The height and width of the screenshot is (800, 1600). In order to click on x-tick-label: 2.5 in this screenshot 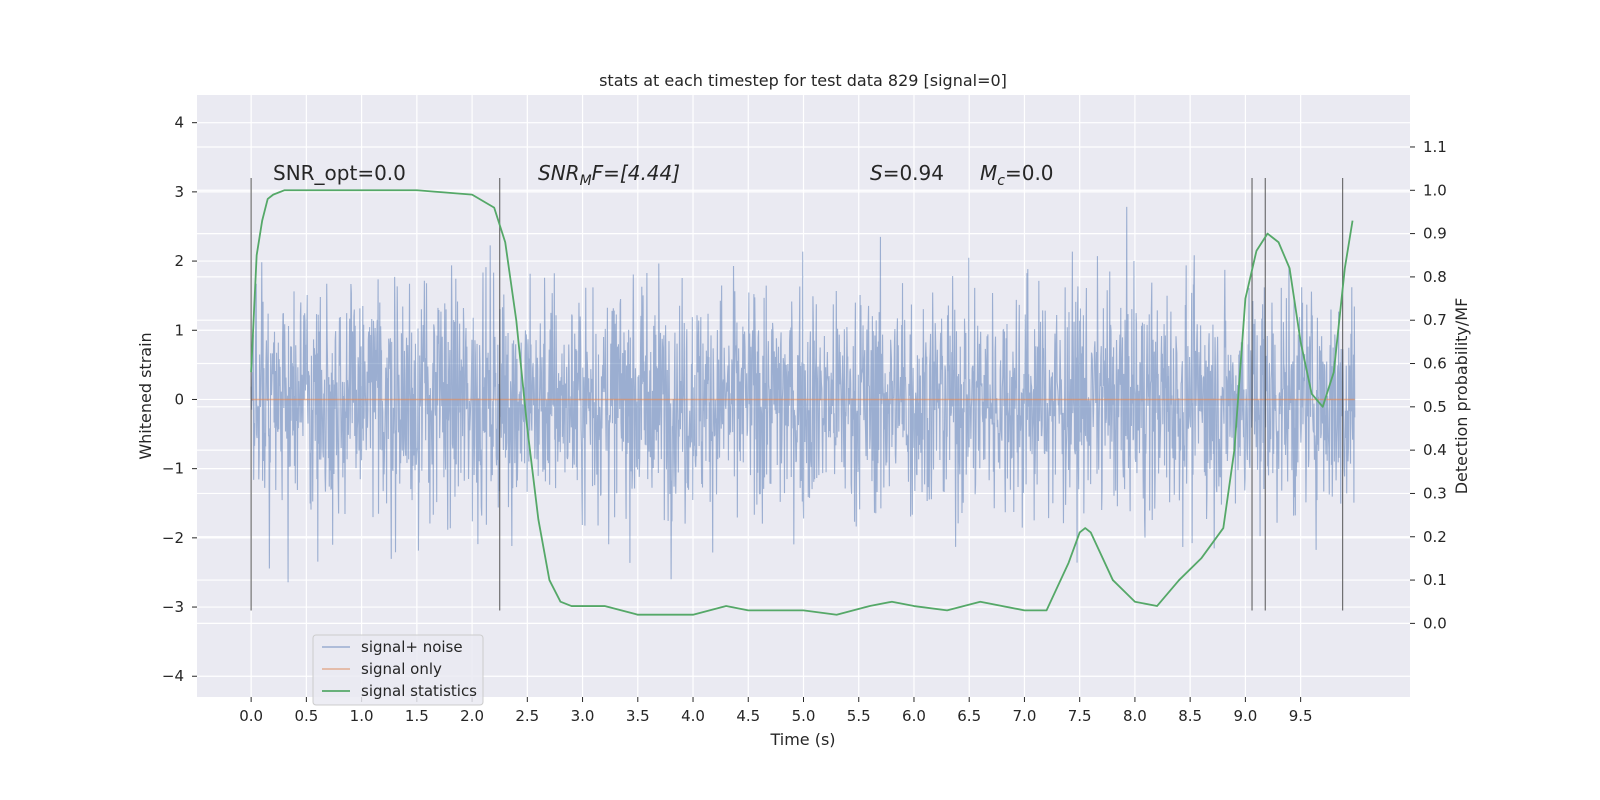, I will do `click(527, 716)`.